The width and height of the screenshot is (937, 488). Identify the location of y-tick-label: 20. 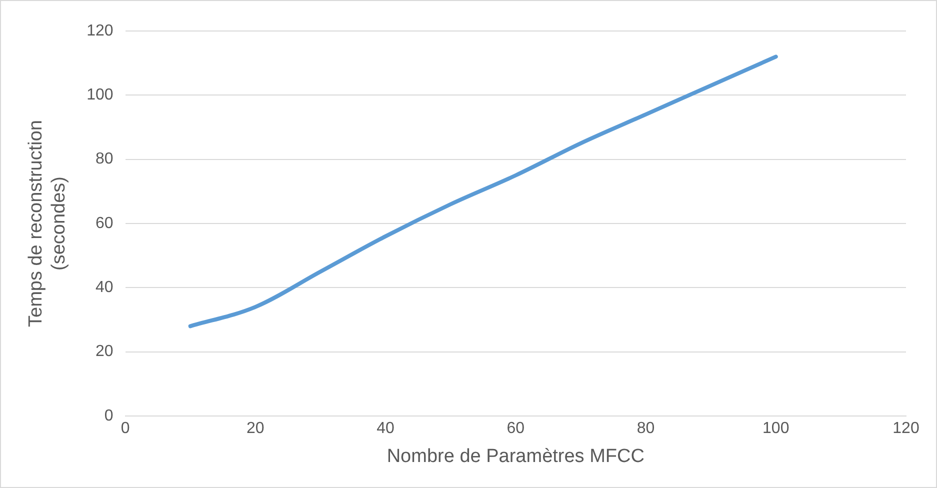
(105, 351).